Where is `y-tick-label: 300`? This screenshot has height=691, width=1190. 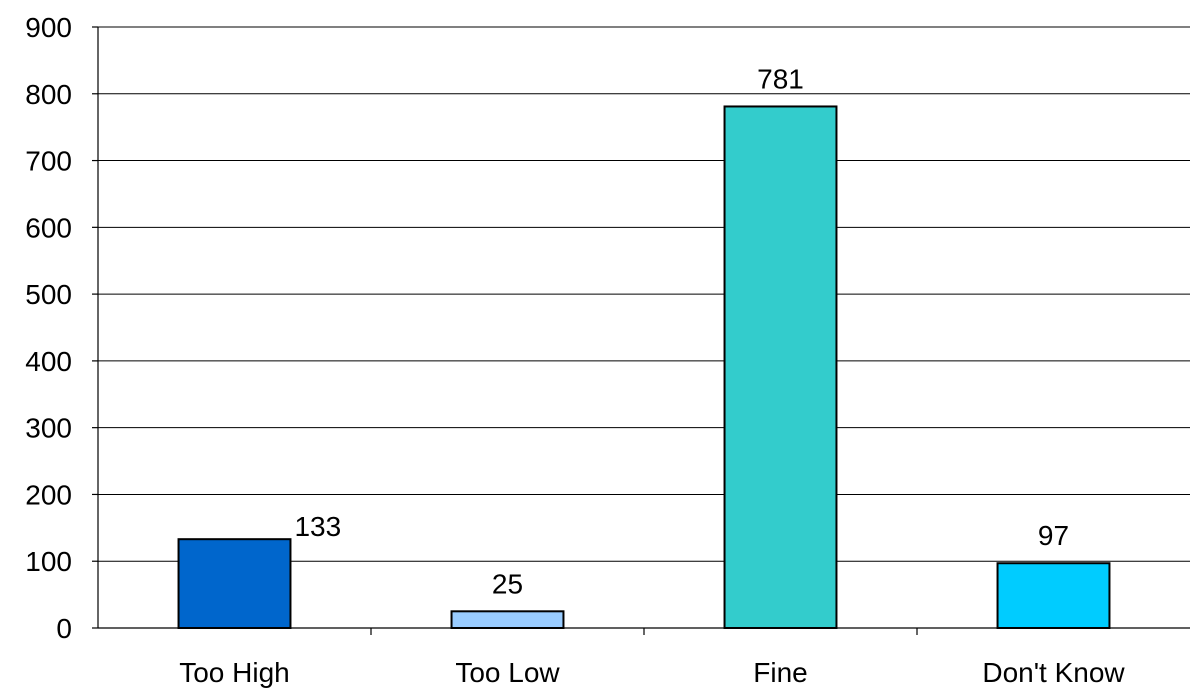
y-tick-label: 300 is located at coordinates (48, 428).